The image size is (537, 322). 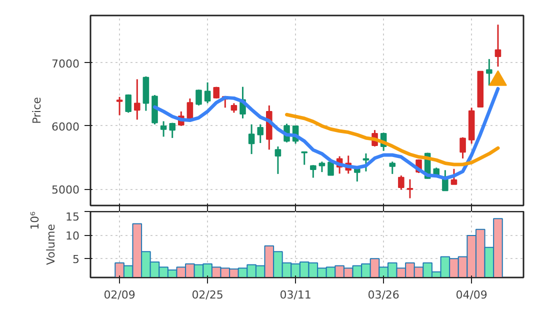 What do you see at coordinates (66, 190) in the screenshot?
I see `y-tick-label: 5000` at bounding box center [66, 190].